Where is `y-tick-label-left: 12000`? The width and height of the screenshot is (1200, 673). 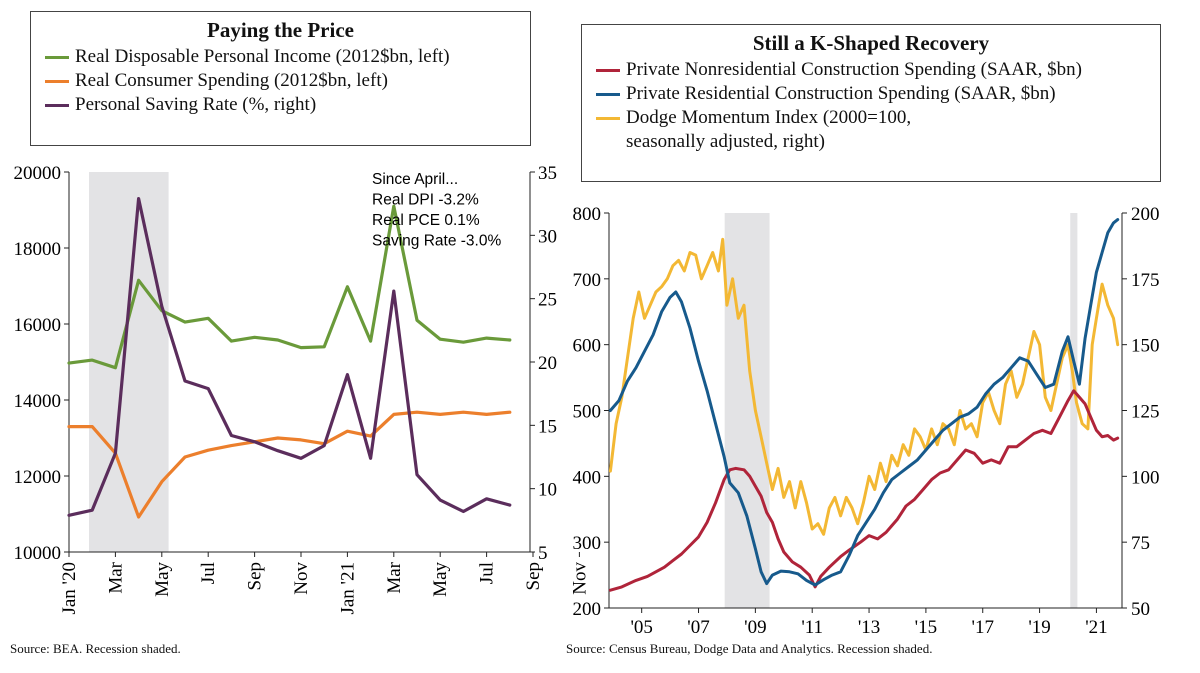 y-tick-label-left: 12000 is located at coordinates (38, 477).